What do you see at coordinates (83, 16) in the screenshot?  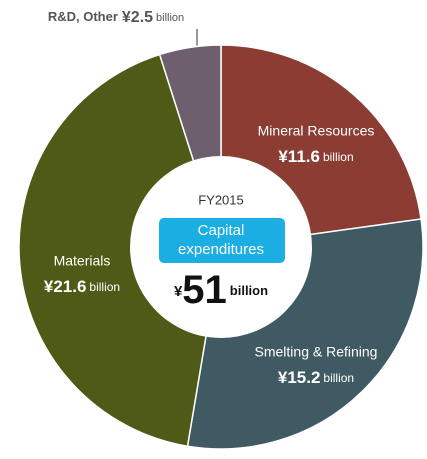 I see `category-label: R&D, Other` at bounding box center [83, 16].